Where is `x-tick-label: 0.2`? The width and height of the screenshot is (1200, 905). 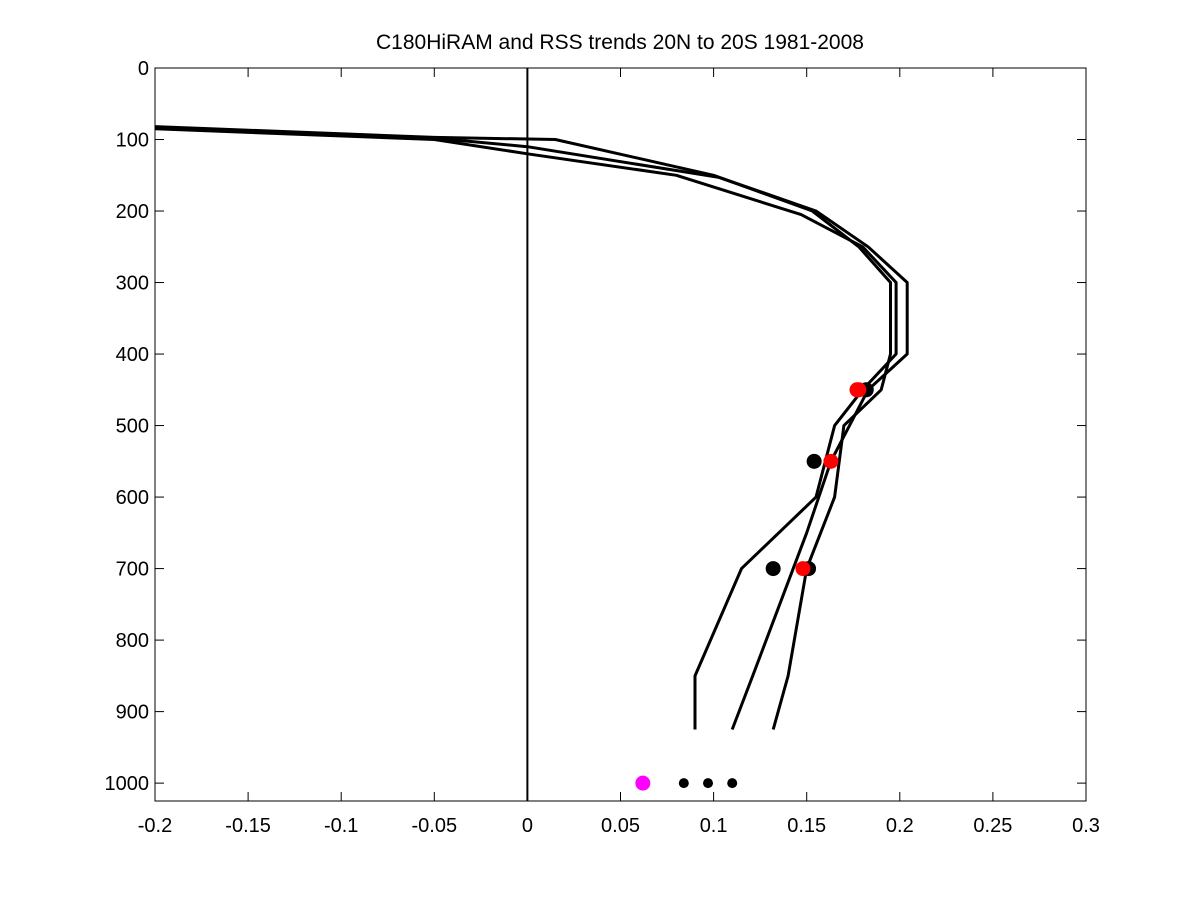
x-tick-label: 0.2 is located at coordinates (900, 826).